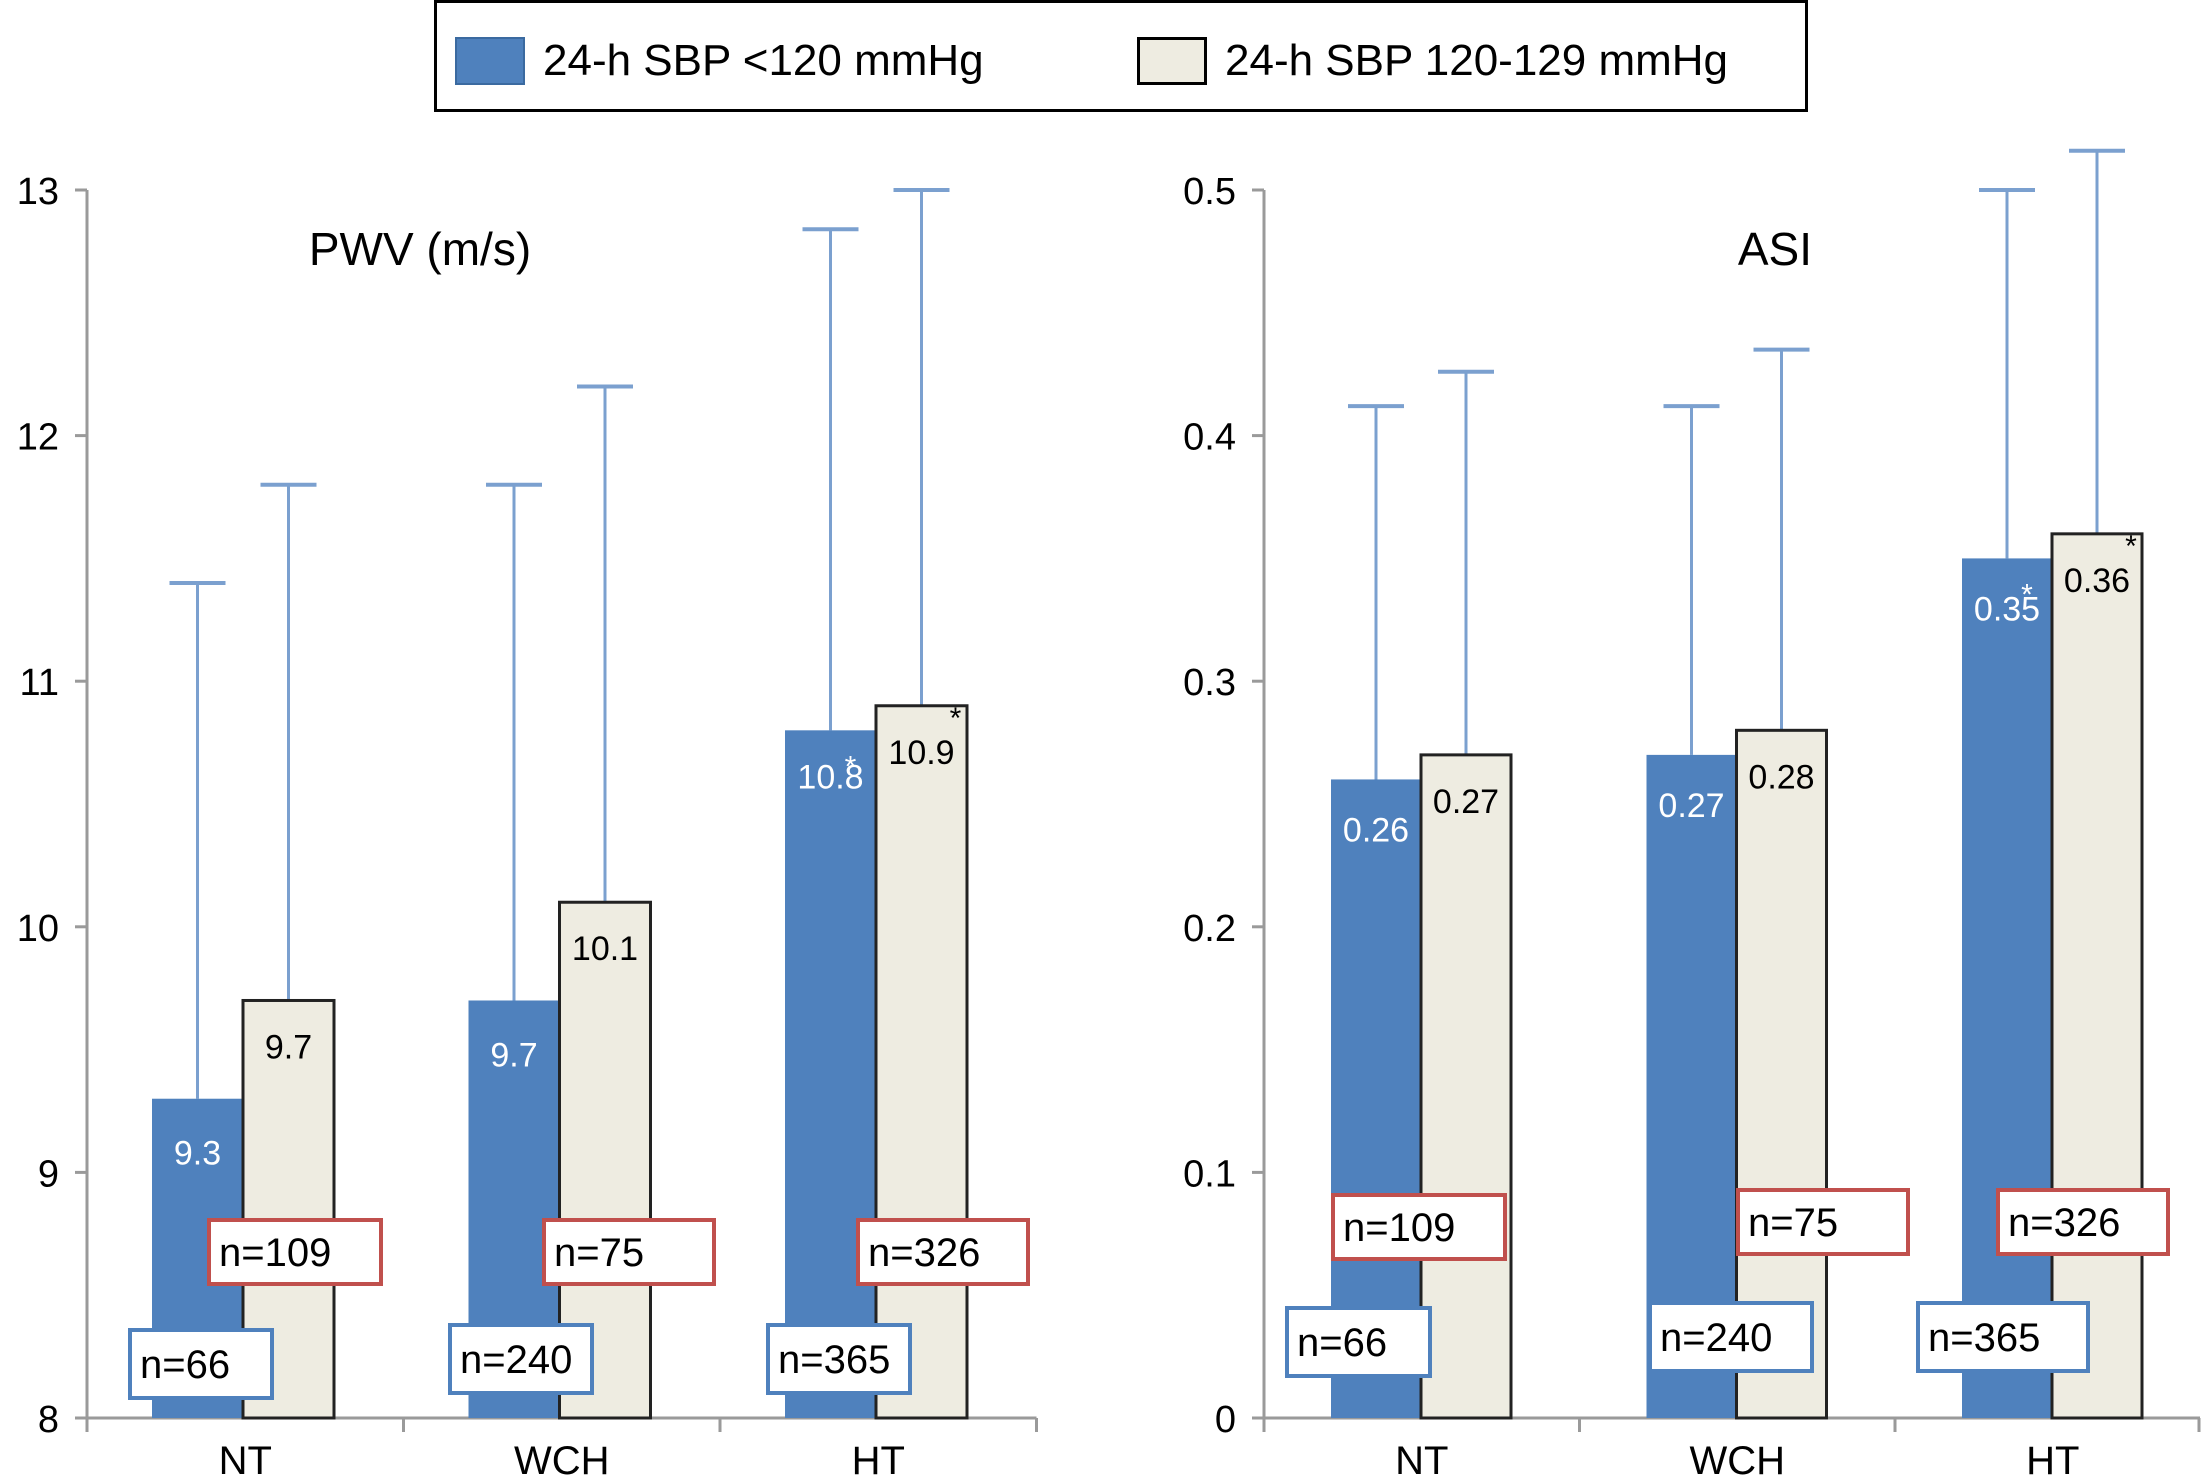 The width and height of the screenshot is (2201, 1479). What do you see at coordinates (197, 1154) in the screenshot?
I see `bar-value-label: 9.3` at bounding box center [197, 1154].